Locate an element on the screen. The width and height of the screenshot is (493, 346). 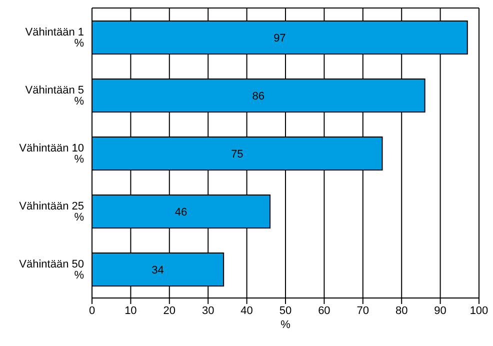
y-tick-label: Vähintään 10 % is located at coordinates (51, 154).